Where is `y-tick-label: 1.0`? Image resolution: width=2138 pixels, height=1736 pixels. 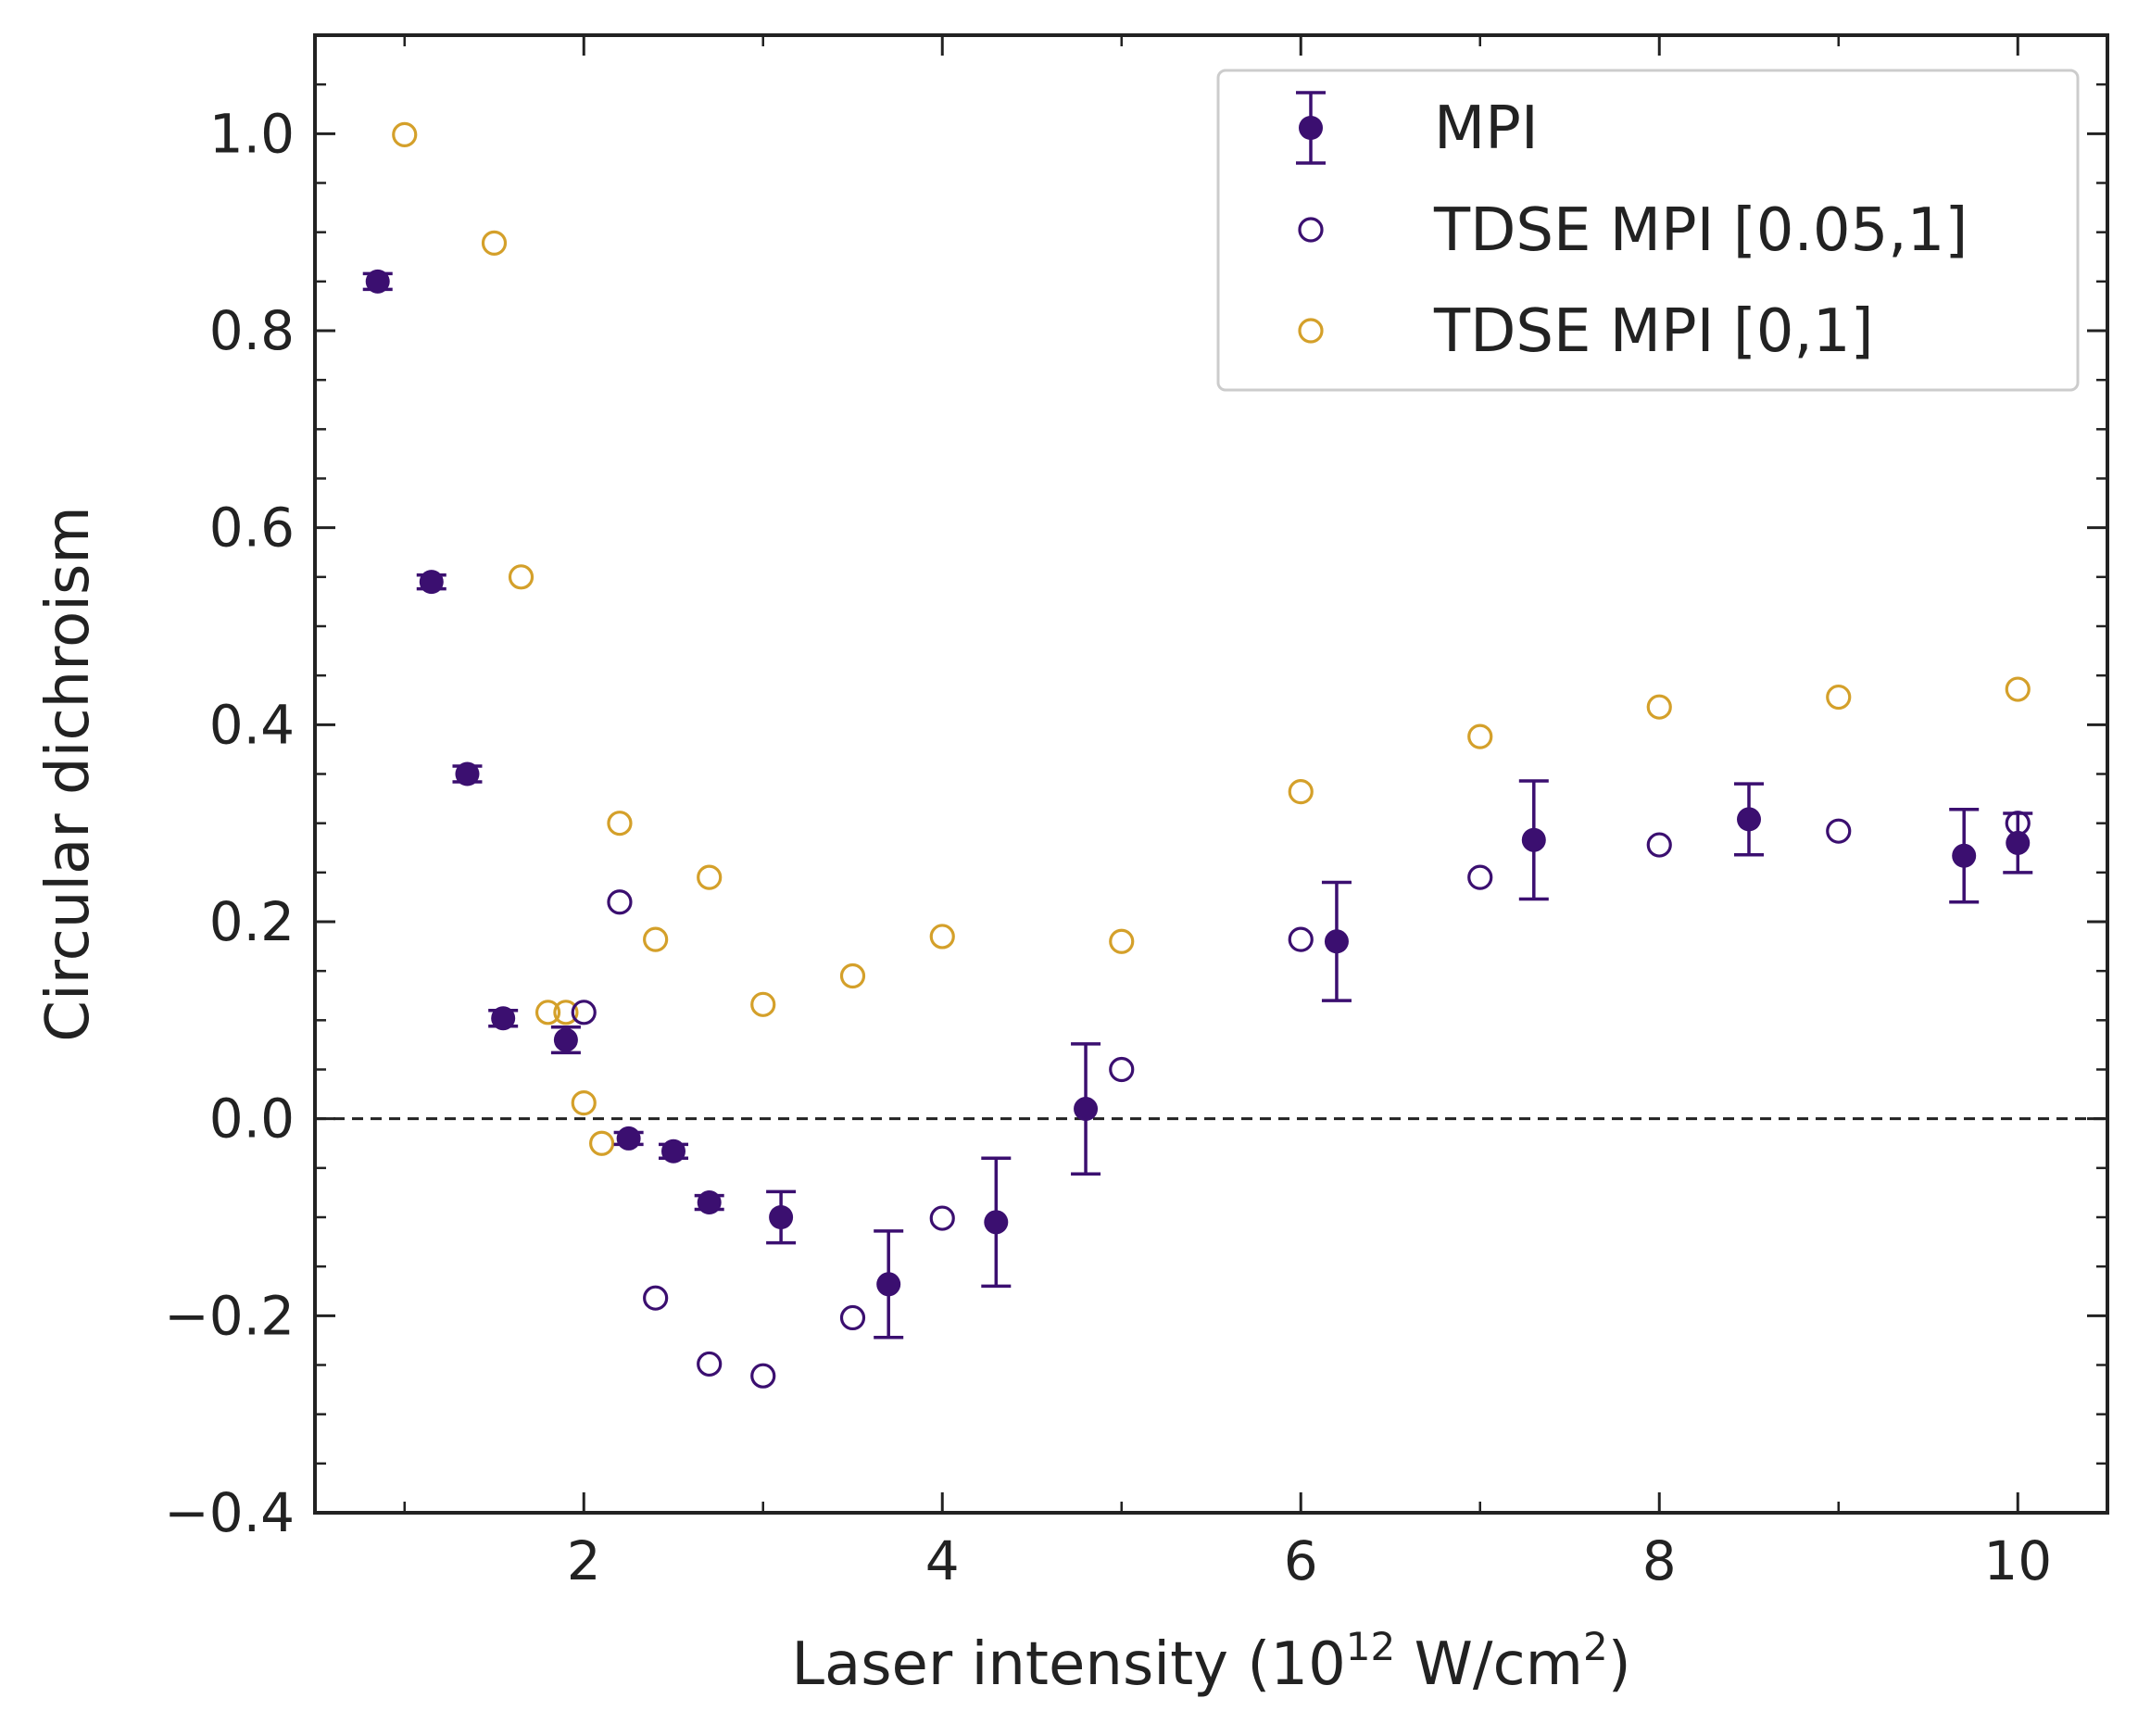 y-tick-label: 1.0 is located at coordinates (252, 133).